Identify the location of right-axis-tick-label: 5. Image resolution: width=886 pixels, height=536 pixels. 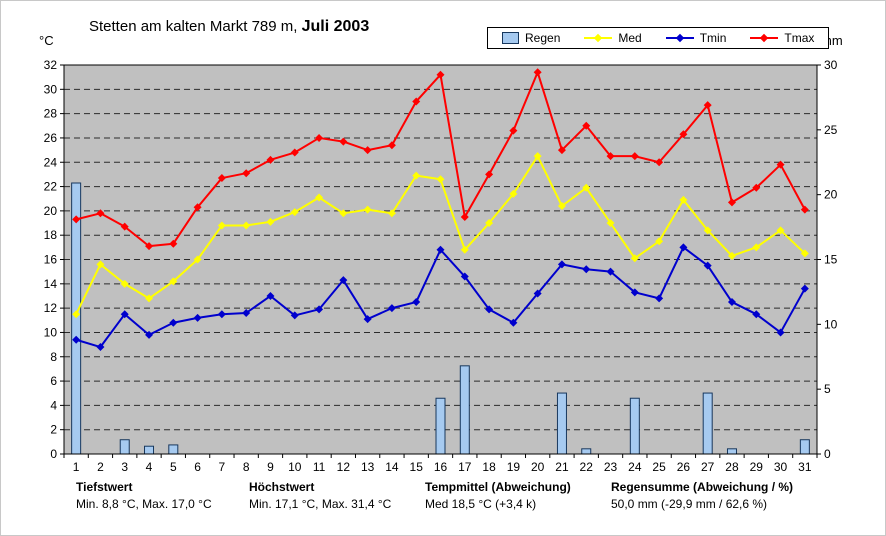
(827, 389).